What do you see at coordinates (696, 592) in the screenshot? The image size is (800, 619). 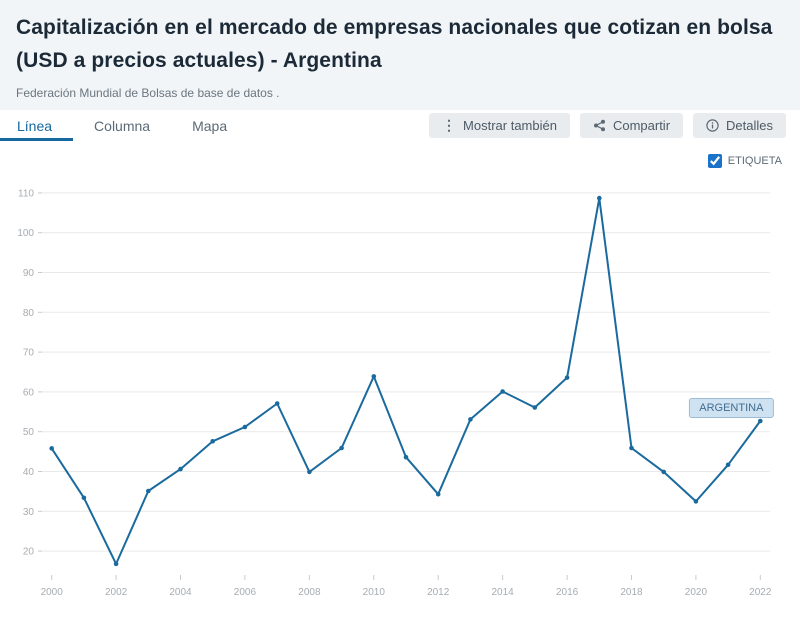 I see `svg-text: 2020` at bounding box center [696, 592].